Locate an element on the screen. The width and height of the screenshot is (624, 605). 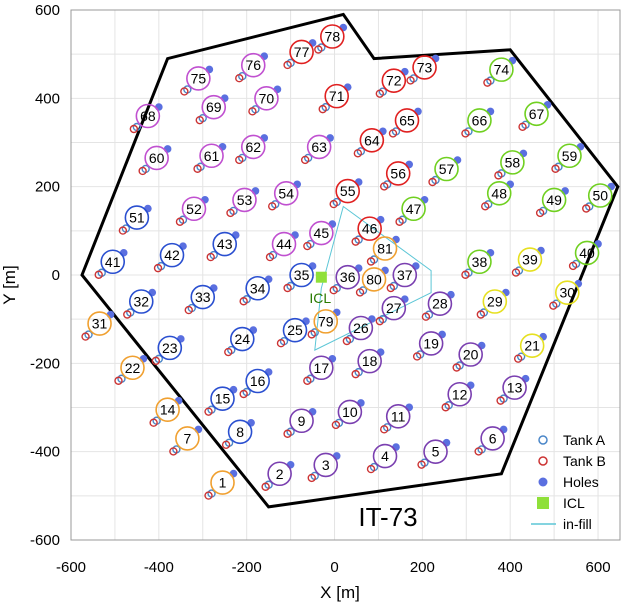
station-label: 38 is located at coordinates (480, 262).